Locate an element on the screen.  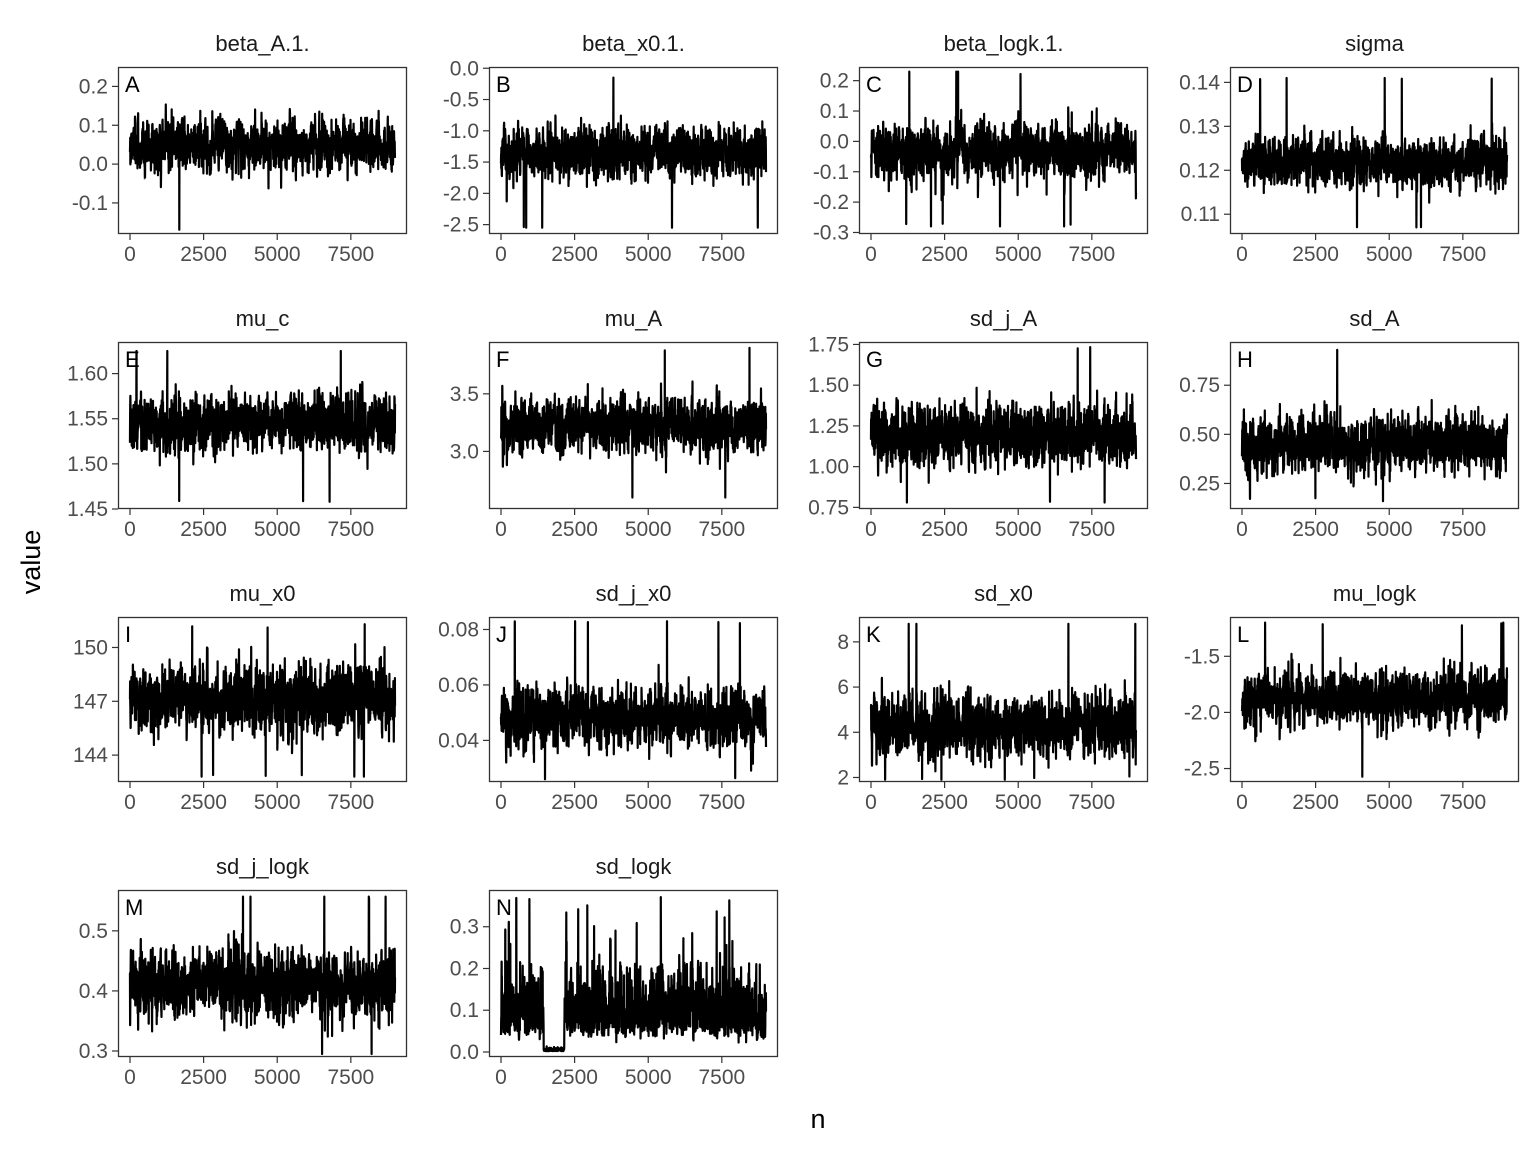
y-tick-label: 150 is located at coordinates (90, 647).